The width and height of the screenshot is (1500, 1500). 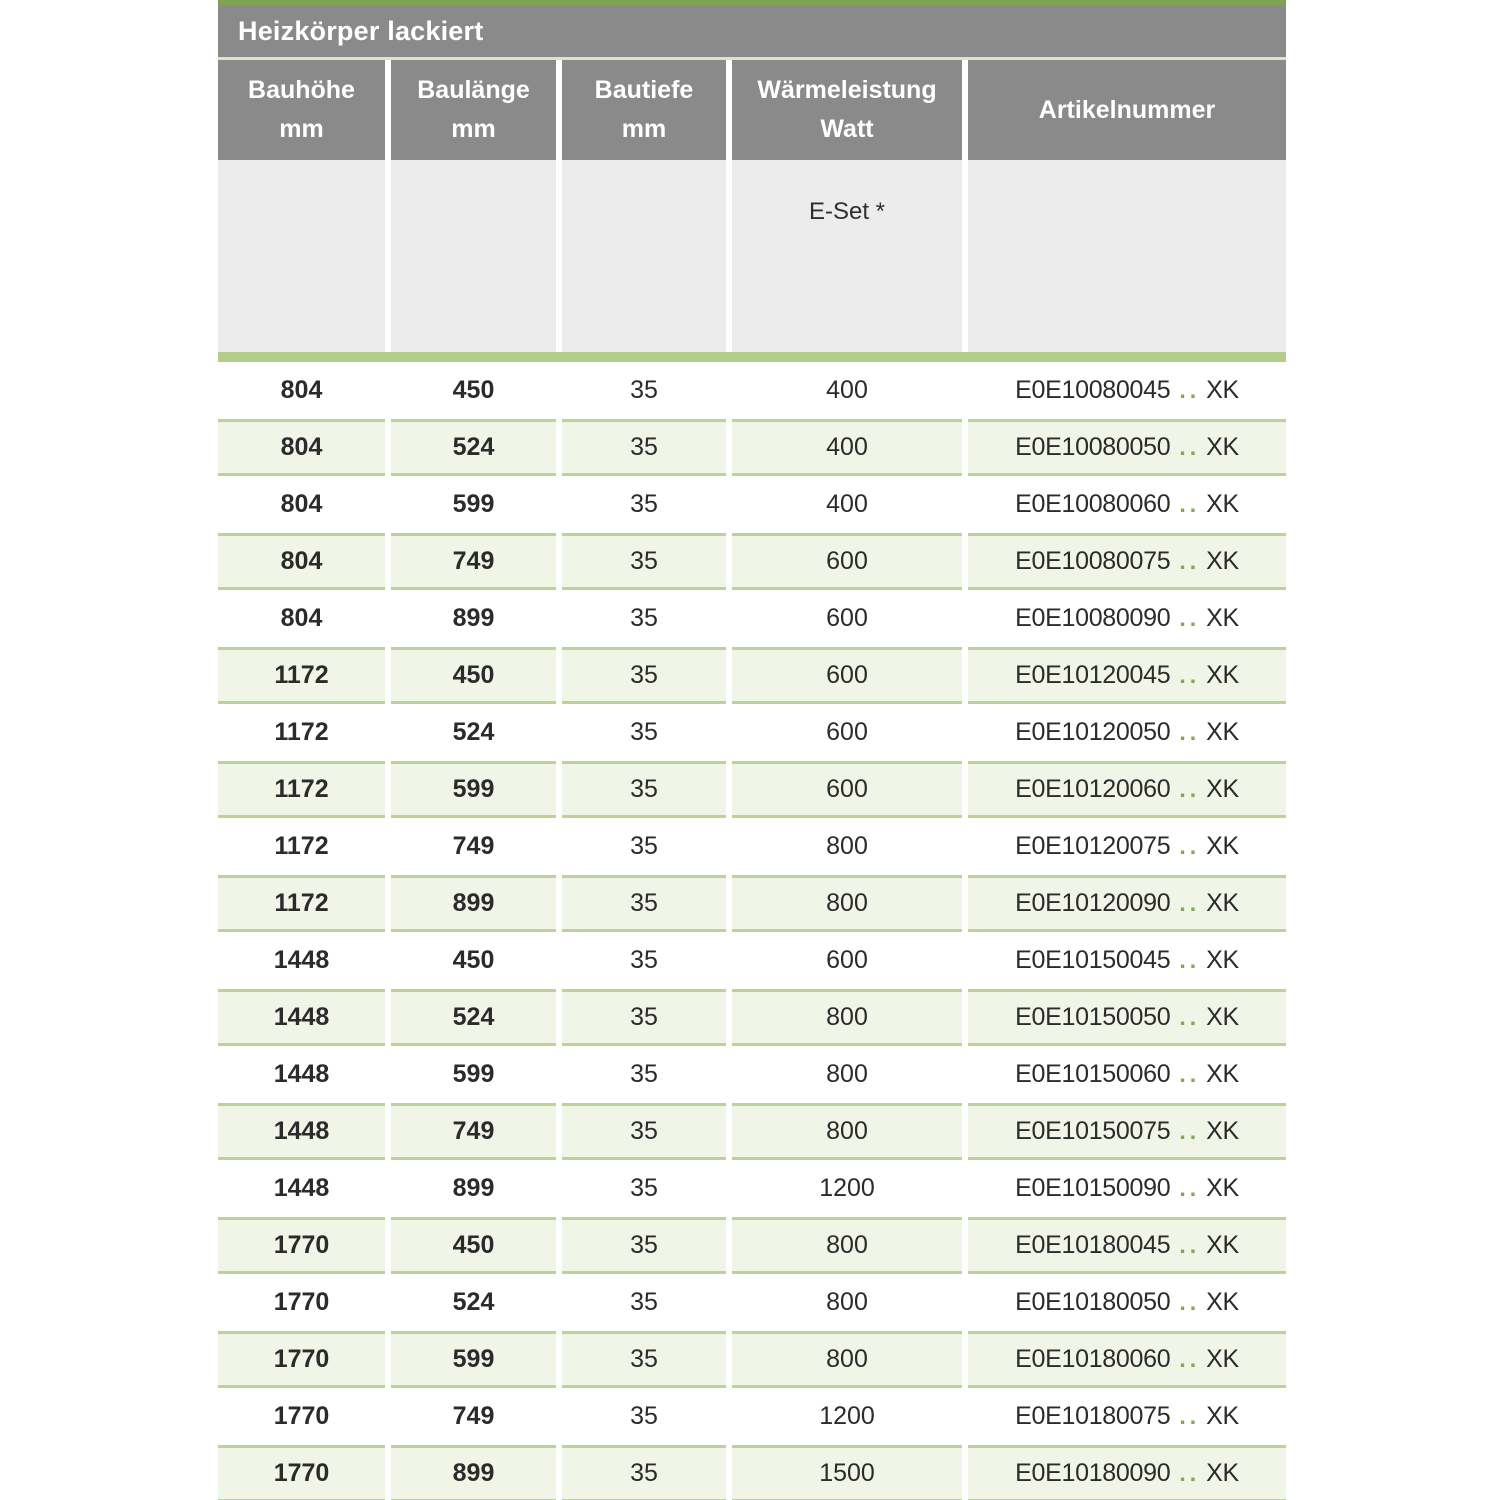 I want to click on cell-watt: 1200, so click(x=847, y=1188).